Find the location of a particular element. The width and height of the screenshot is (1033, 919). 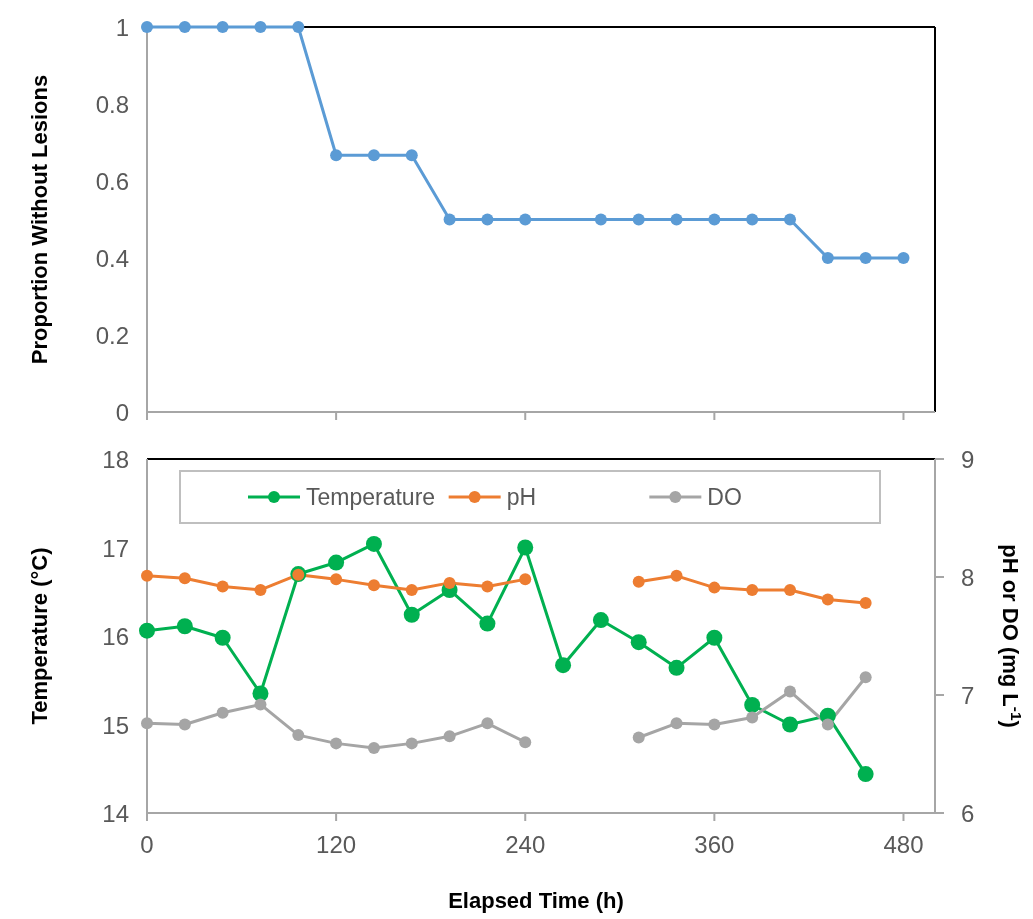

y-tick-label: 0.6 is located at coordinates (112, 181).